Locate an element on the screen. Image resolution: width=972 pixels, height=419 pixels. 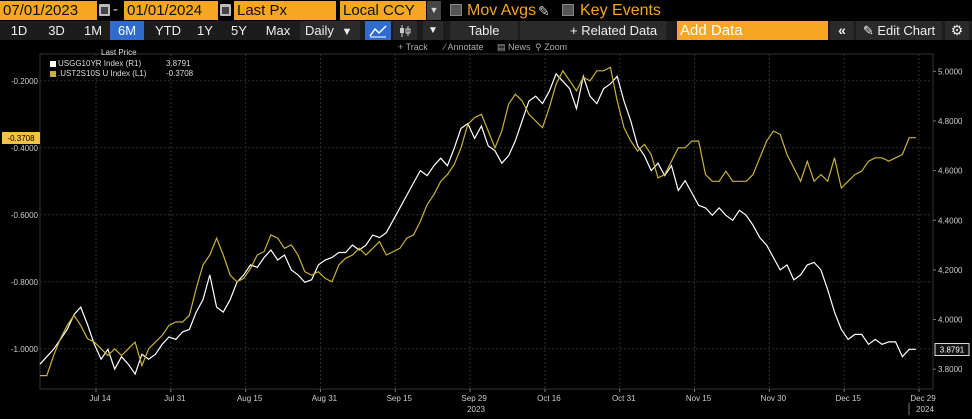
x-axis-tick-label: Oct 16 is located at coordinates (549, 398).